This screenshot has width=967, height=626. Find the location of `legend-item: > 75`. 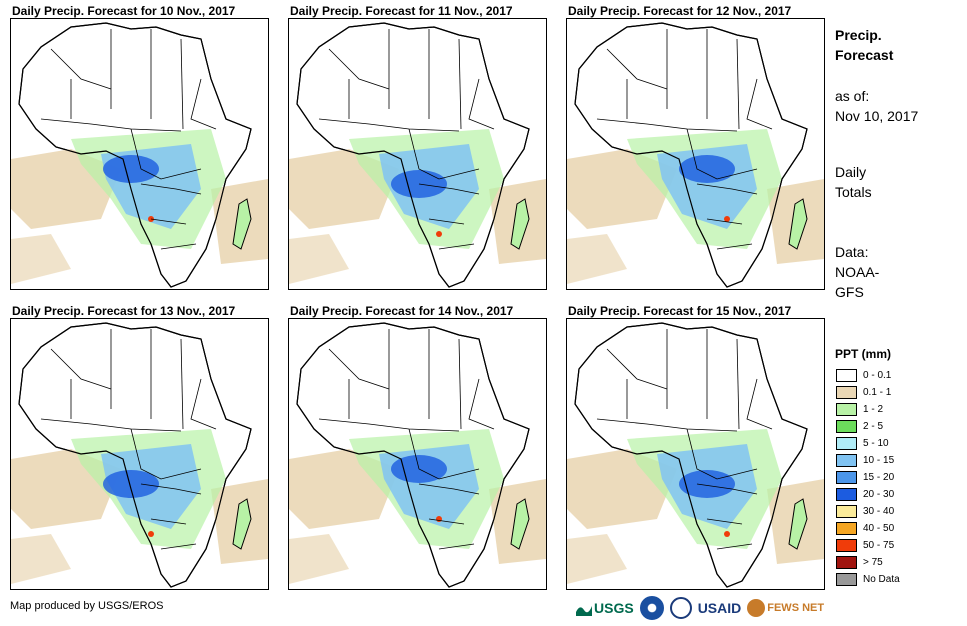

legend-item: > 75 is located at coordinates (868, 562).